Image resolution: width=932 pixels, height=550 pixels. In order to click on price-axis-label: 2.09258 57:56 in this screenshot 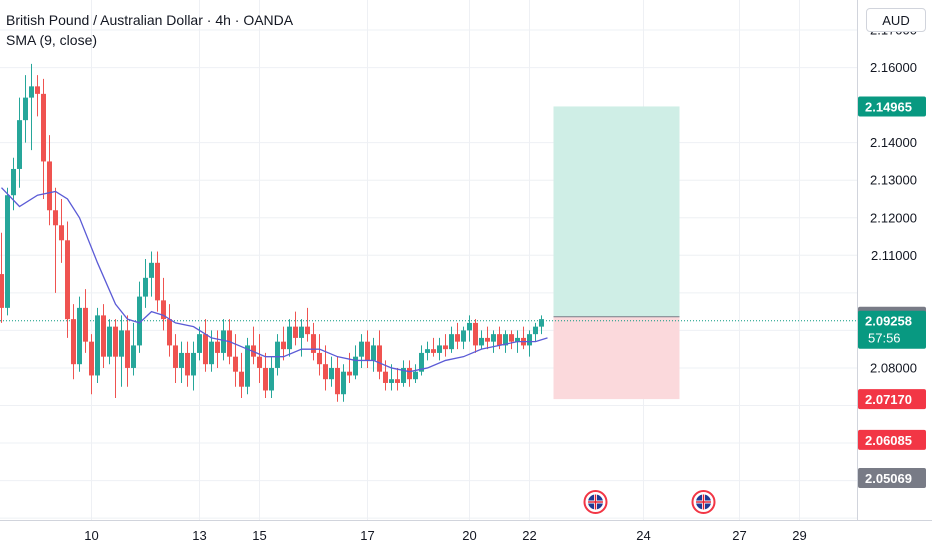, I will do `click(892, 329)`.